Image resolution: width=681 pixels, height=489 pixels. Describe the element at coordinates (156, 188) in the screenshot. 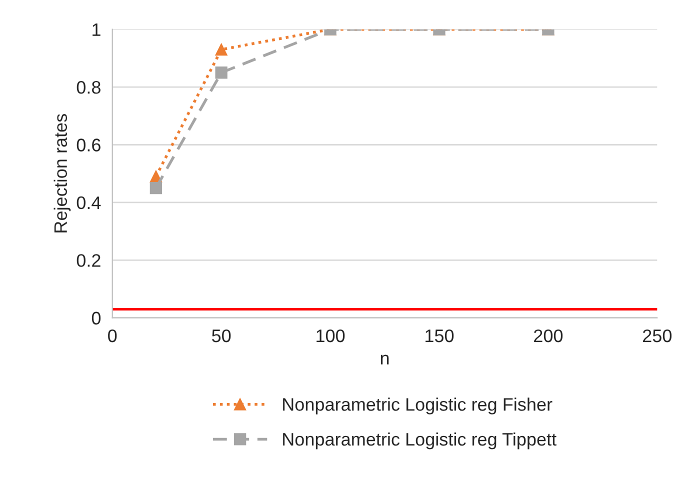

I see `point` at that location.